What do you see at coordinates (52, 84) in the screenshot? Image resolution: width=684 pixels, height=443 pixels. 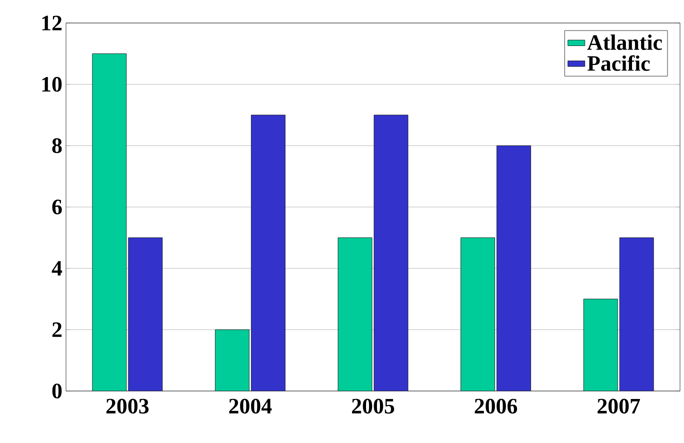 I see `y-tick-label: 10` at bounding box center [52, 84].